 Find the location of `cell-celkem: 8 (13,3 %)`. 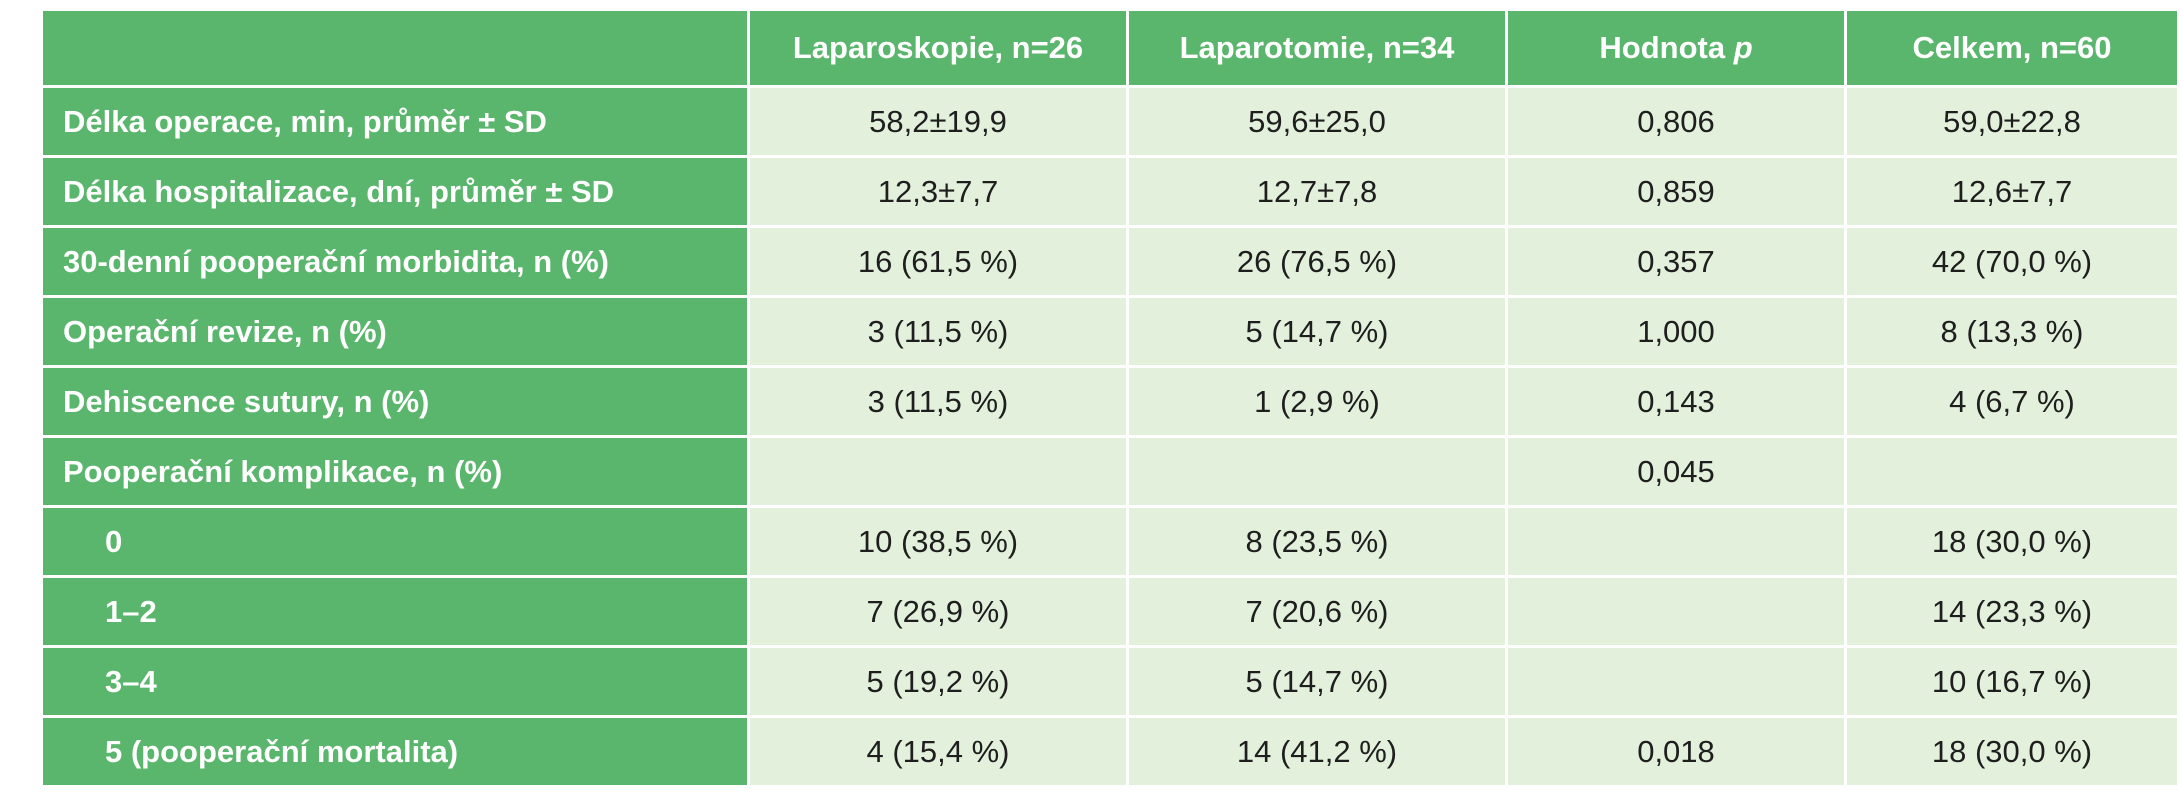

cell-celkem: 8 (13,3 %) is located at coordinates (2012, 331).